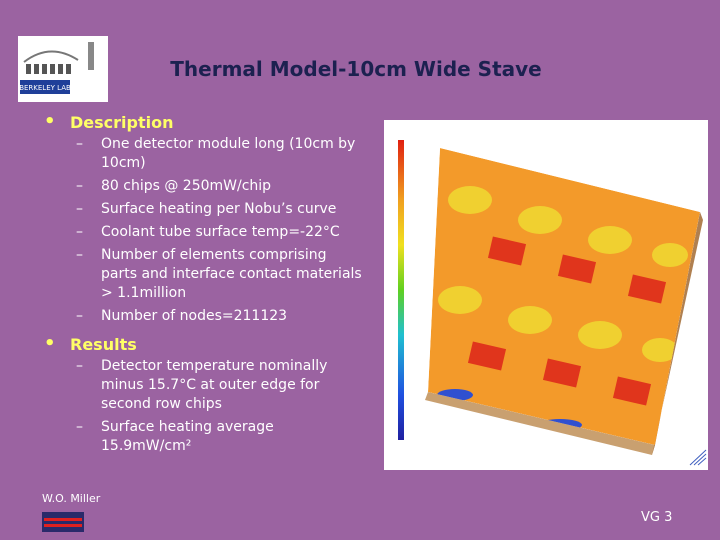 The width and height of the screenshot is (720, 540). I want to click on slide-title: Thermal Model-10cm Wide Stave, so click(356, 69).